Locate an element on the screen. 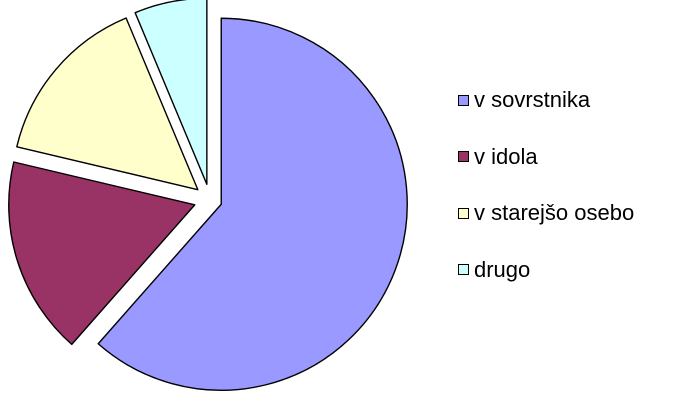 This screenshot has width=686, height=394. pie-slice-v-idola is located at coordinates (102, 253).